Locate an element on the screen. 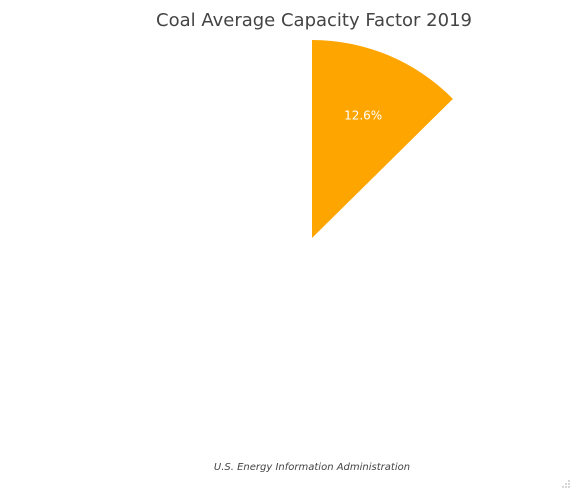 The width and height of the screenshot is (572, 490). pie-slices: 12.6% is located at coordinates (382, 139).